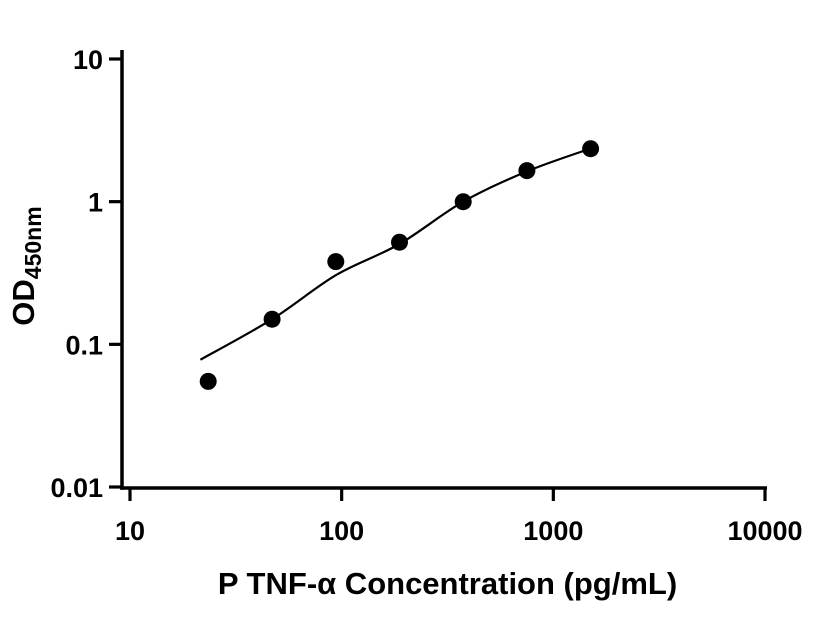 This screenshot has height=640, width=816. Describe the element at coordinates (84, 345) in the screenshot. I see `y-tick-label: 0.1` at that location.